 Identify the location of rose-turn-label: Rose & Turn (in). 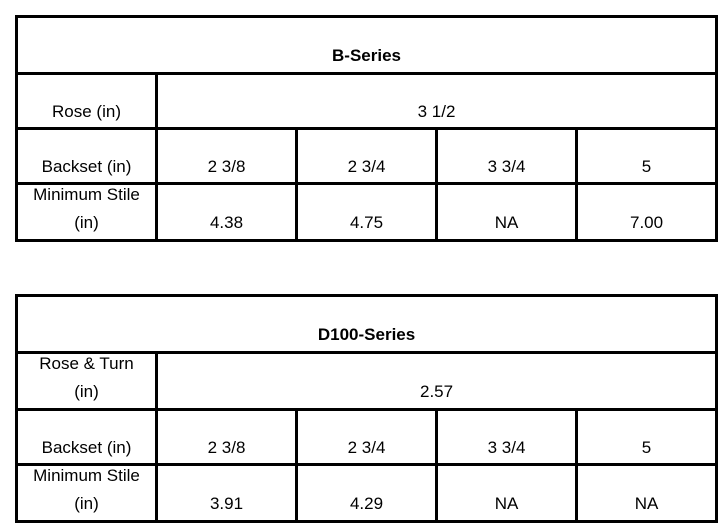
(86, 381).